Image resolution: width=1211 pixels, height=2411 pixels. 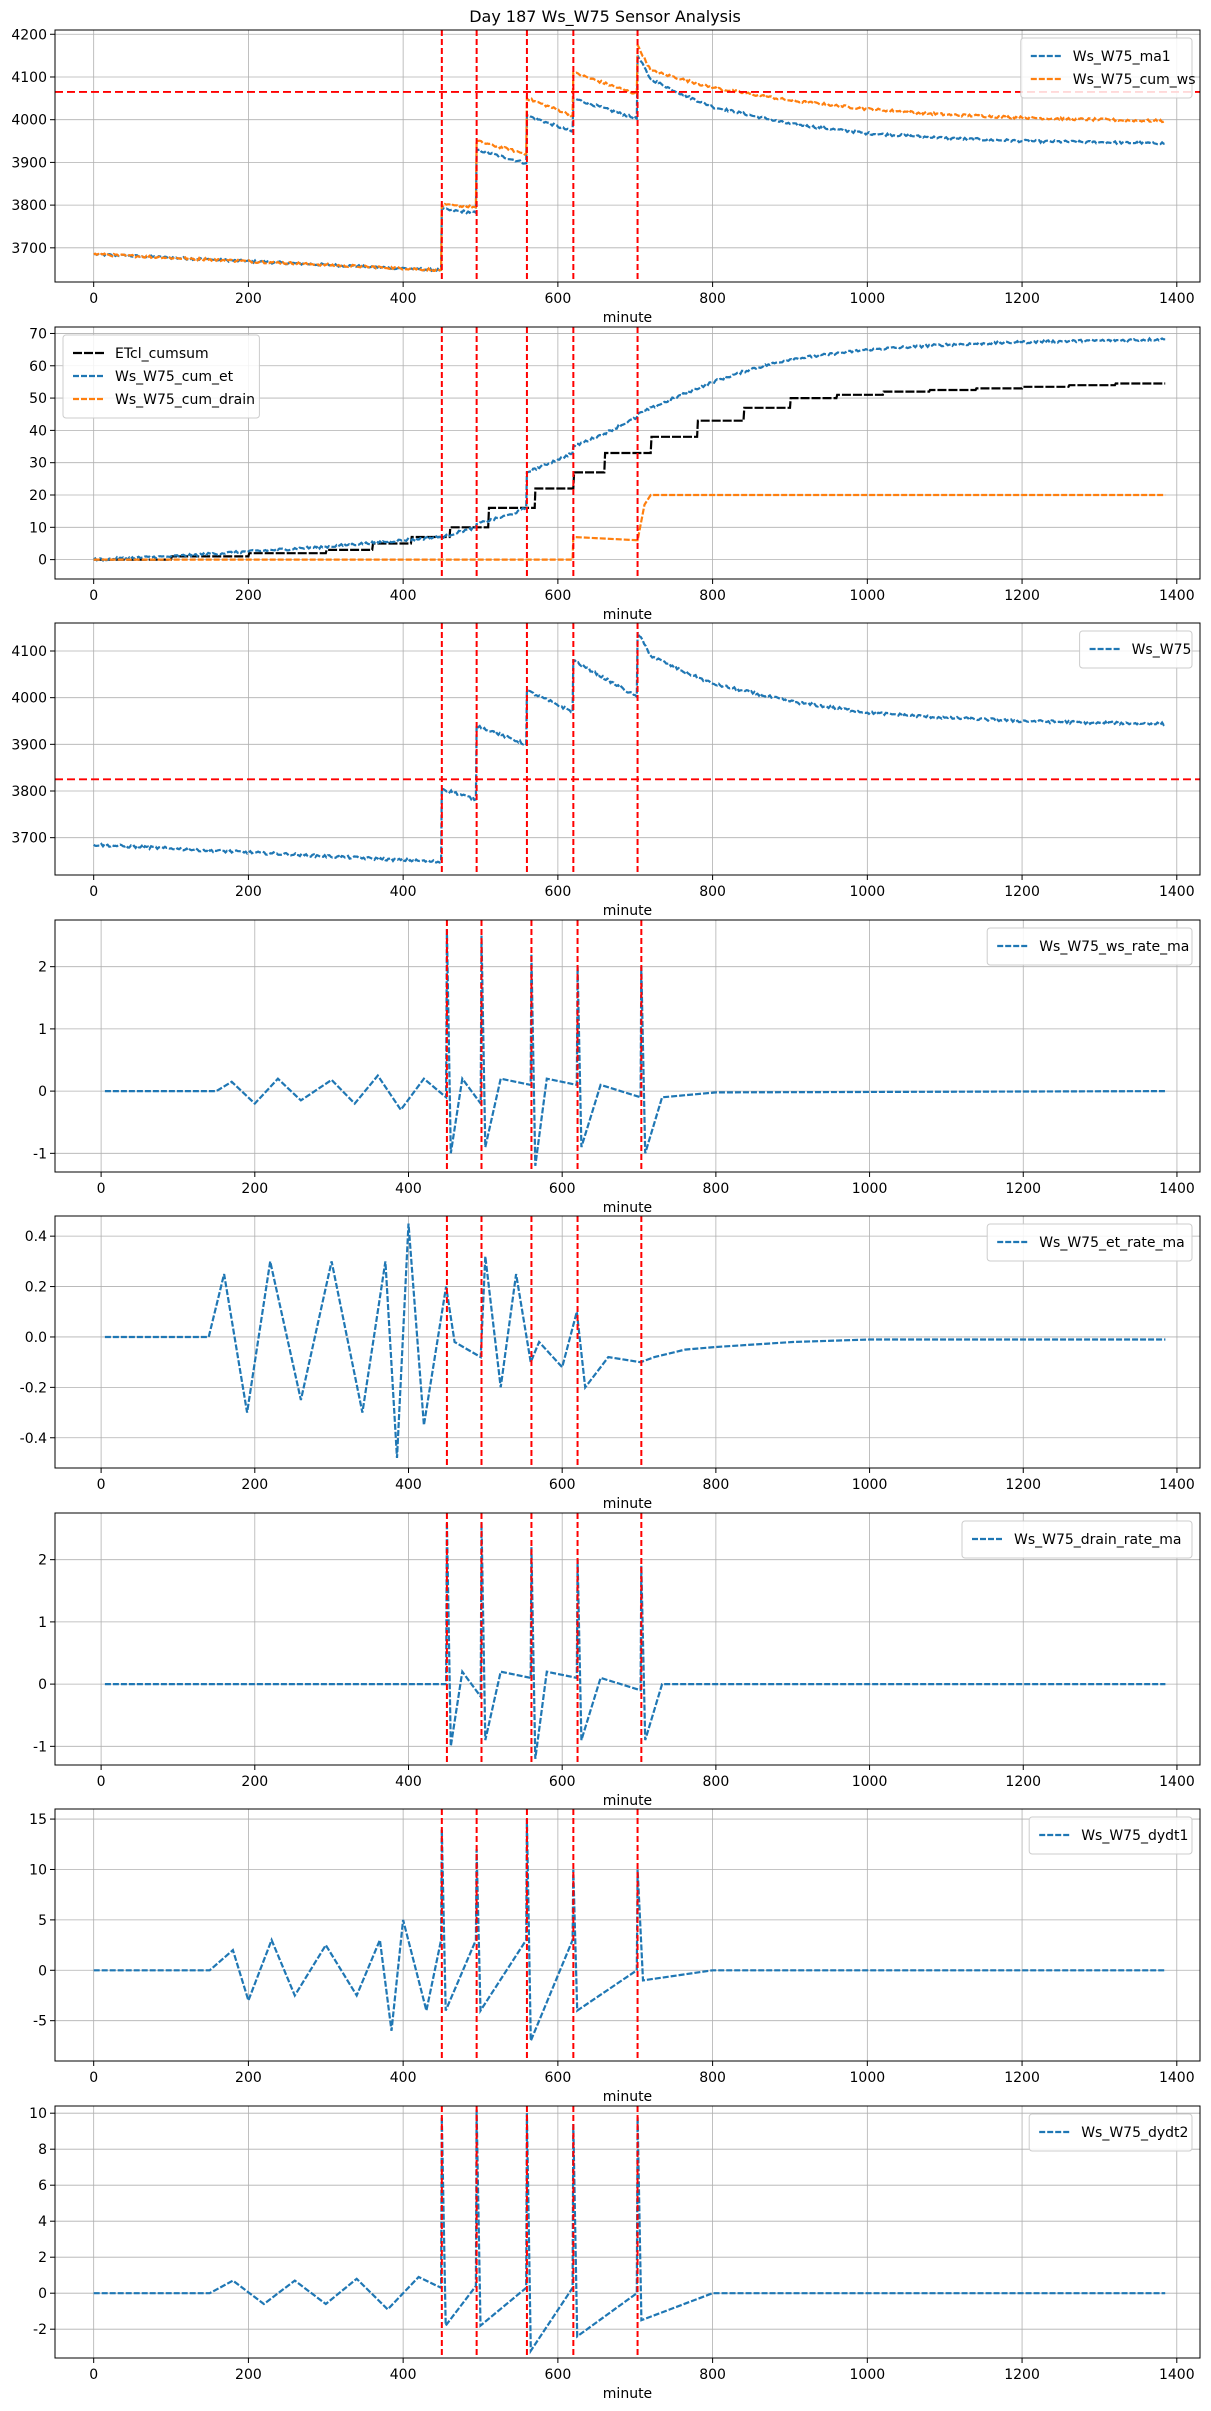 What do you see at coordinates (1134, 1836) in the screenshot?
I see `legend-entry: Ws_W75_dydt1` at bounding box center [1134, 1836].